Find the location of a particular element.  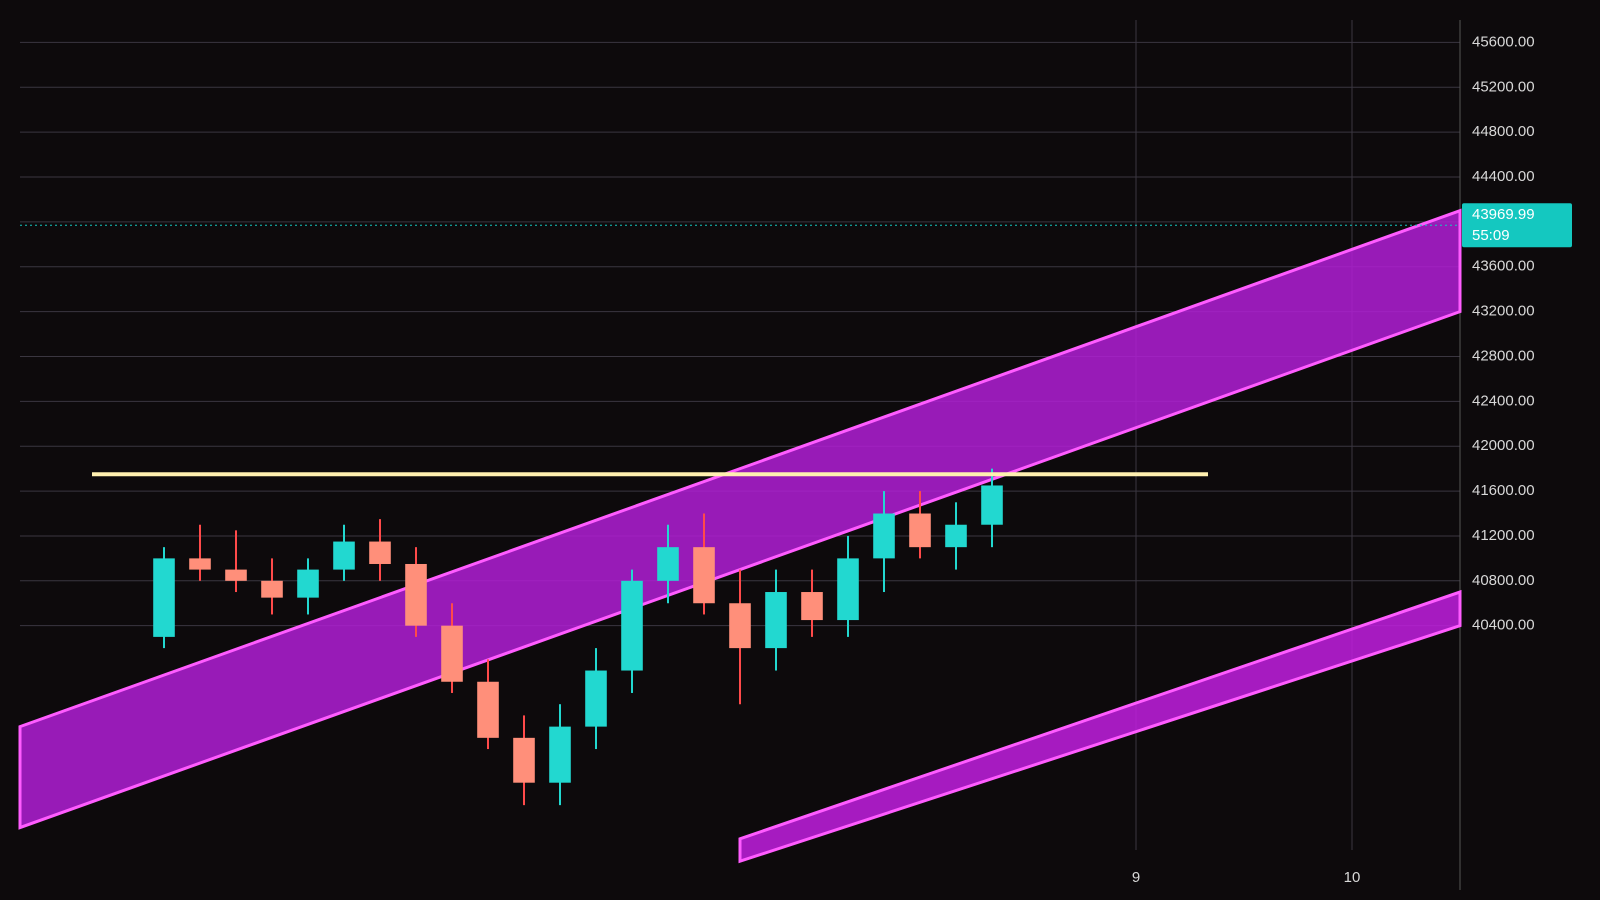

y-tick-label: 41600.00 is located at coordinates (1503, 490).